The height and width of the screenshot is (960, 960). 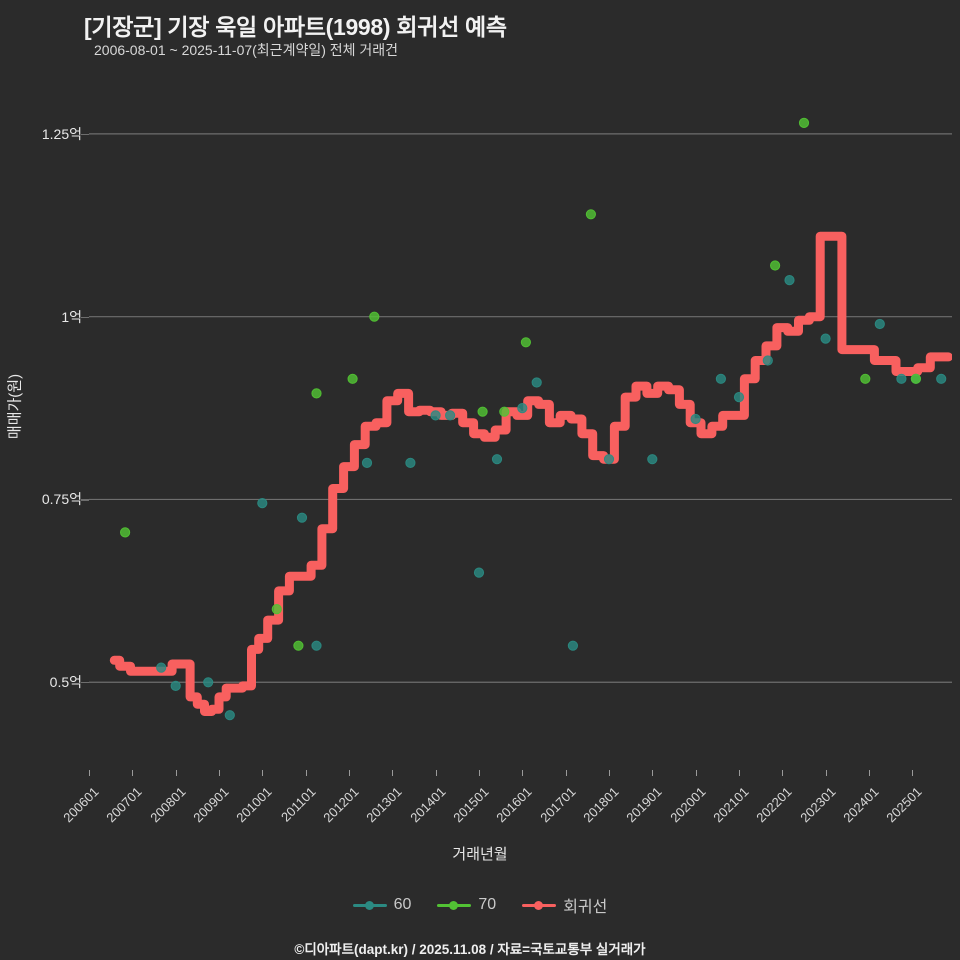 What do you see at coordinates (585, 907) in the screenshot?
I see `legend-label: 회귀선` at bounding box center [585, 907].